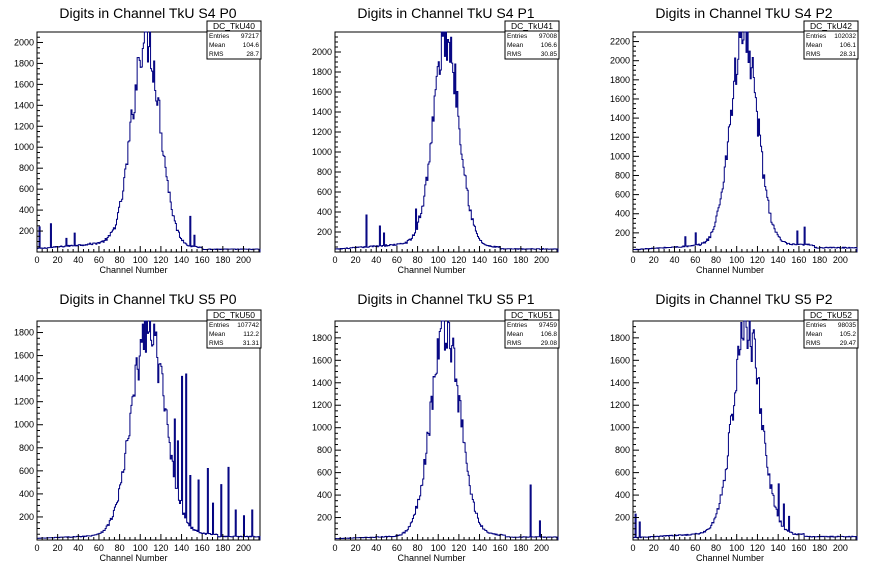  I want to click on stats-name: DC_TkU40, so click(234, 26).